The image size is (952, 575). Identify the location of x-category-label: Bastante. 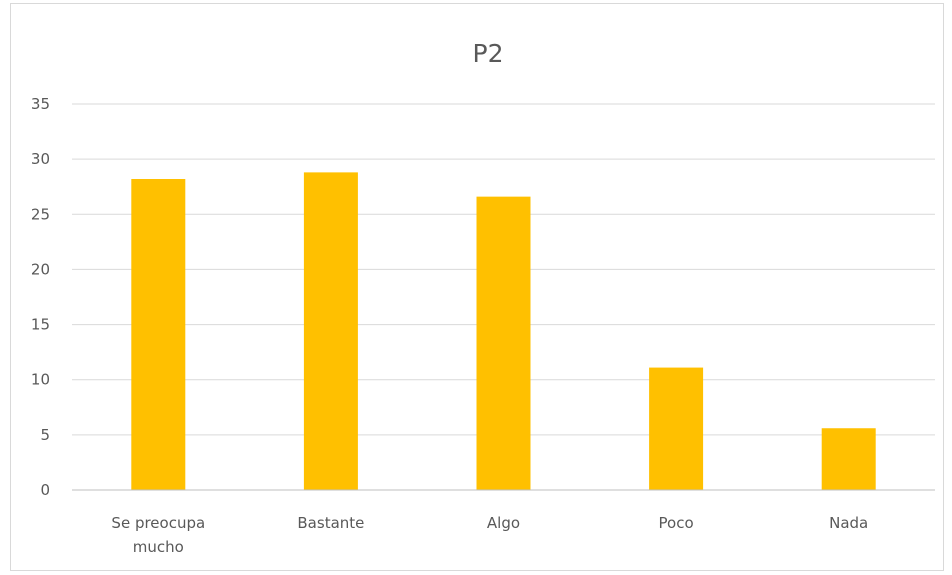
(330, 523).